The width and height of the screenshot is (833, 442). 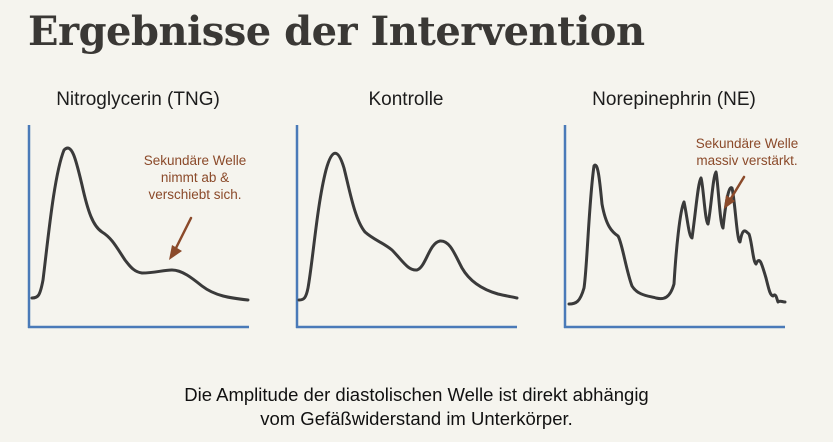 What do you see at coordinates (138, 99) in the screenshot?
I see `panel-title-tng: Nitroglycerin (TNG)` at bounding box center [138, 99].